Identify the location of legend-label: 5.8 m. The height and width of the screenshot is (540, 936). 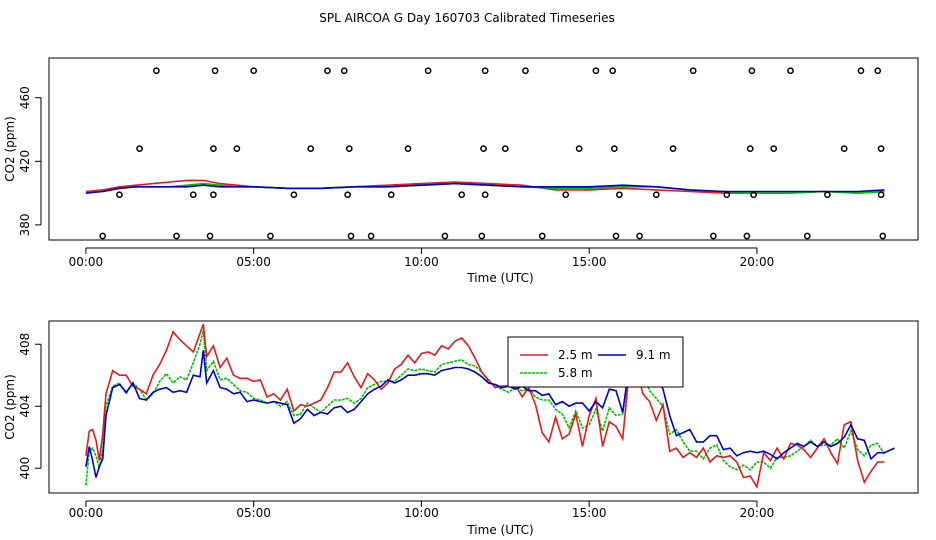
(575, 373).